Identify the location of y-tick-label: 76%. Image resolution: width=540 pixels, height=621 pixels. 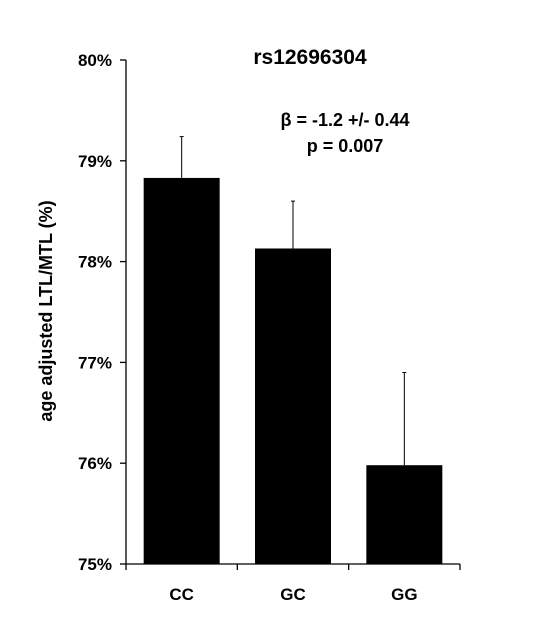
(95, 463).